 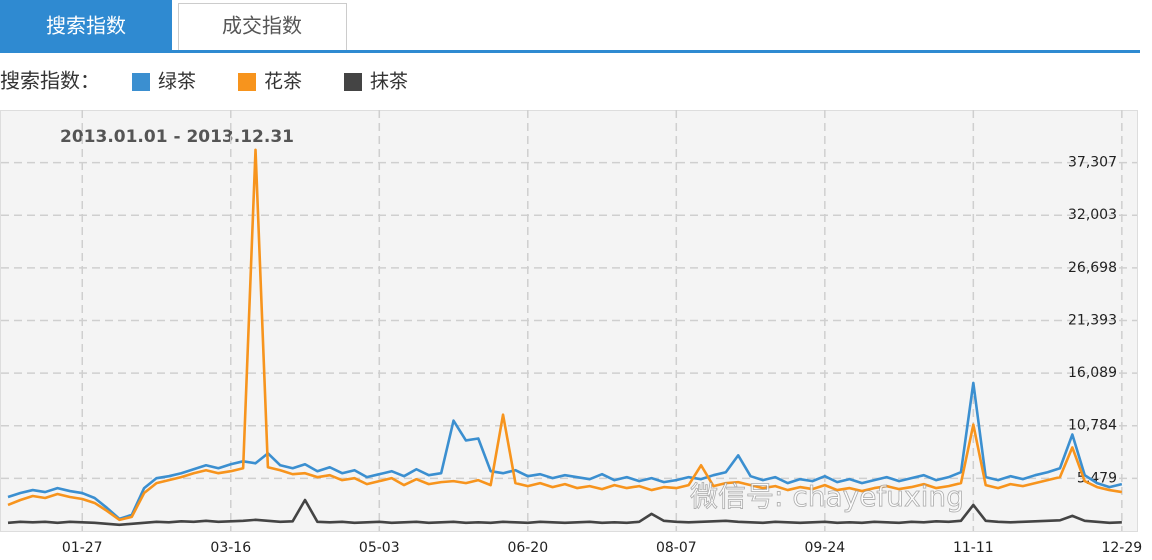 I want to click on tab, so click(x=262, y=27).